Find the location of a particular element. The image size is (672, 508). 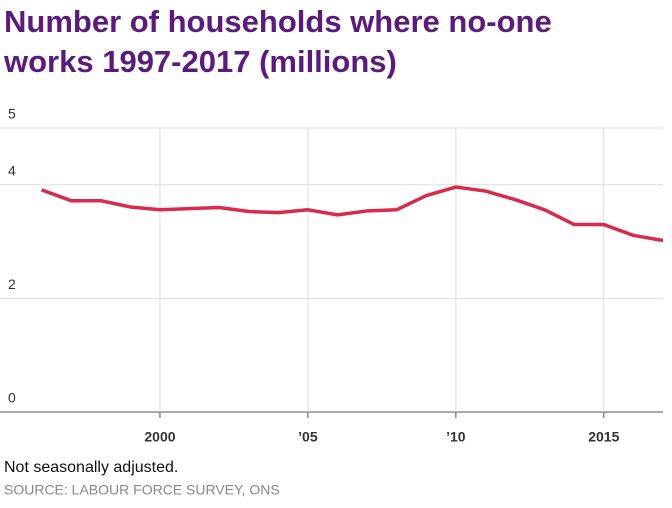

y-tick-label: 5 is located at coordinates (12, 114).